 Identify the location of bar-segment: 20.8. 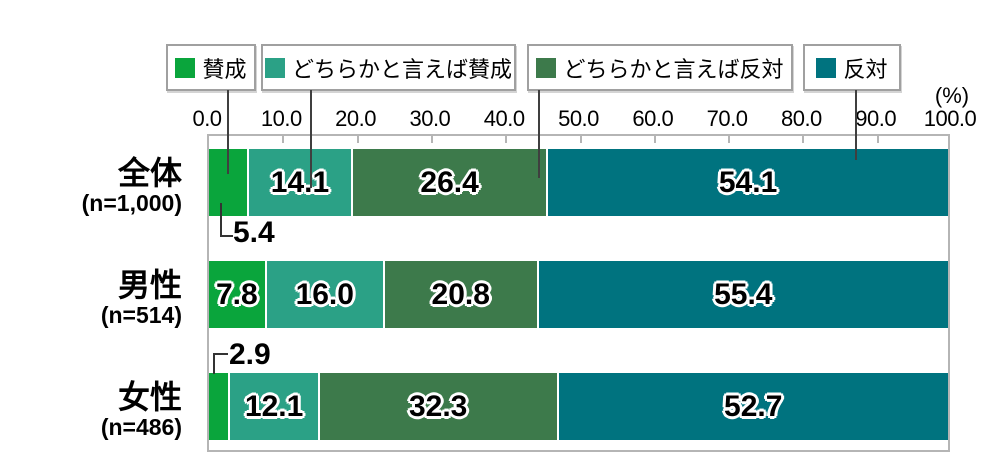
(461, 294).